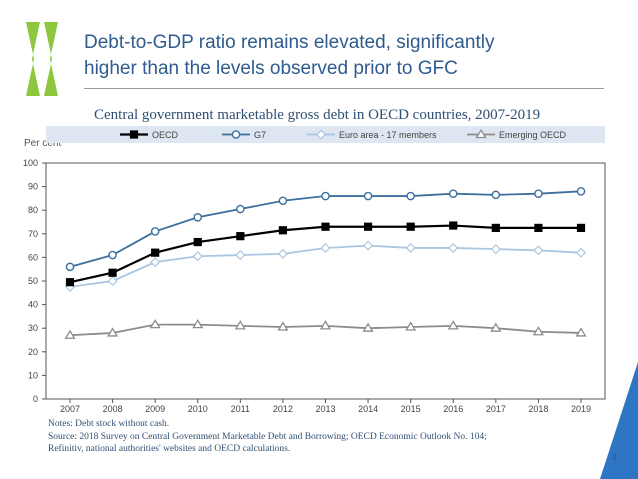 The height and width of the screenshot is (479, 638). I want to click on legend-item: Emerging OECD, so click(517, 134).